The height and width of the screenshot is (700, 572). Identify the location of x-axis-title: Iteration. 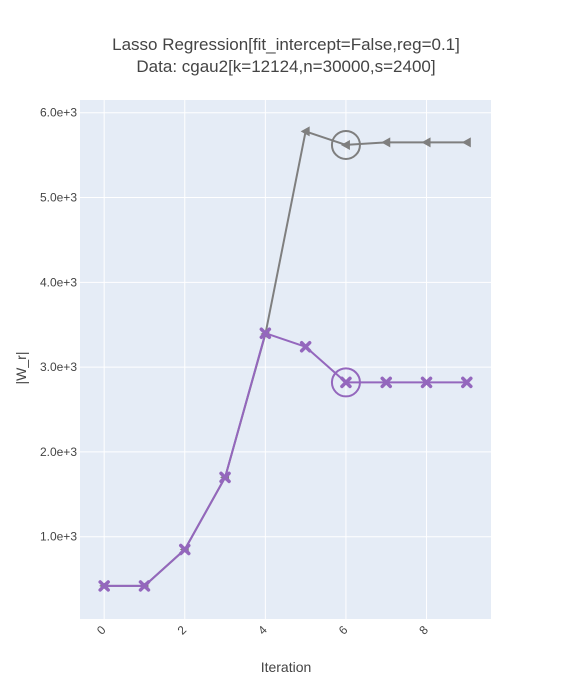
(286, 667).